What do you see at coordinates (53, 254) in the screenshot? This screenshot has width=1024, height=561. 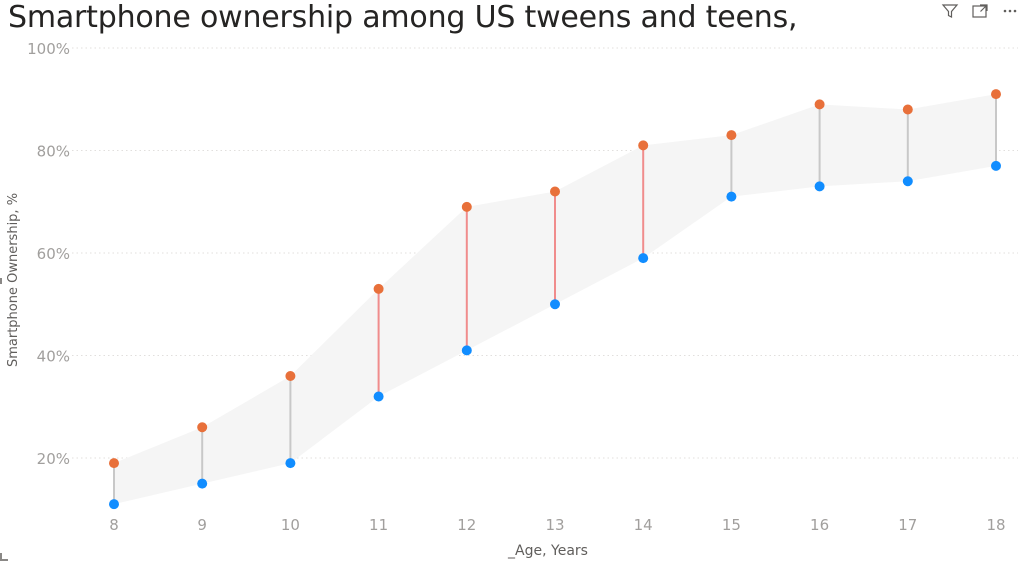 I see `y-tick-label: 60%` at bounding box center [53, 254].